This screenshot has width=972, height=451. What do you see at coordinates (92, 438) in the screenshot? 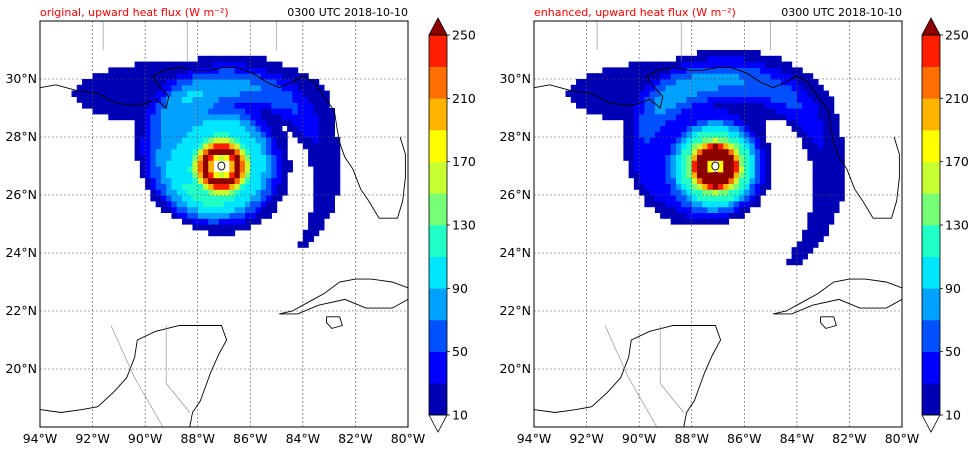
I see `lon-tick-label: 92°W` at bounding box center [92, 438].